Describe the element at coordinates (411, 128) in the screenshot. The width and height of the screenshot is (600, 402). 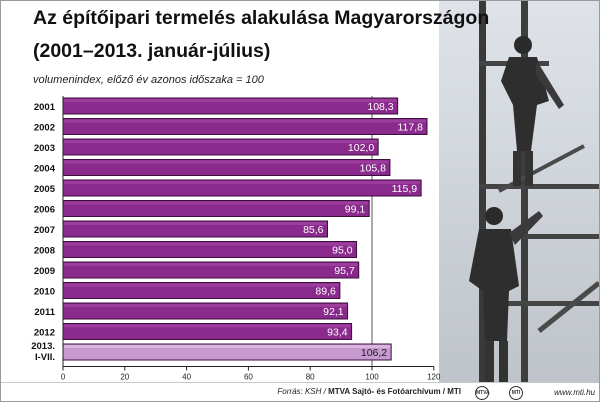
I see `value-label: 117,8` at that location.